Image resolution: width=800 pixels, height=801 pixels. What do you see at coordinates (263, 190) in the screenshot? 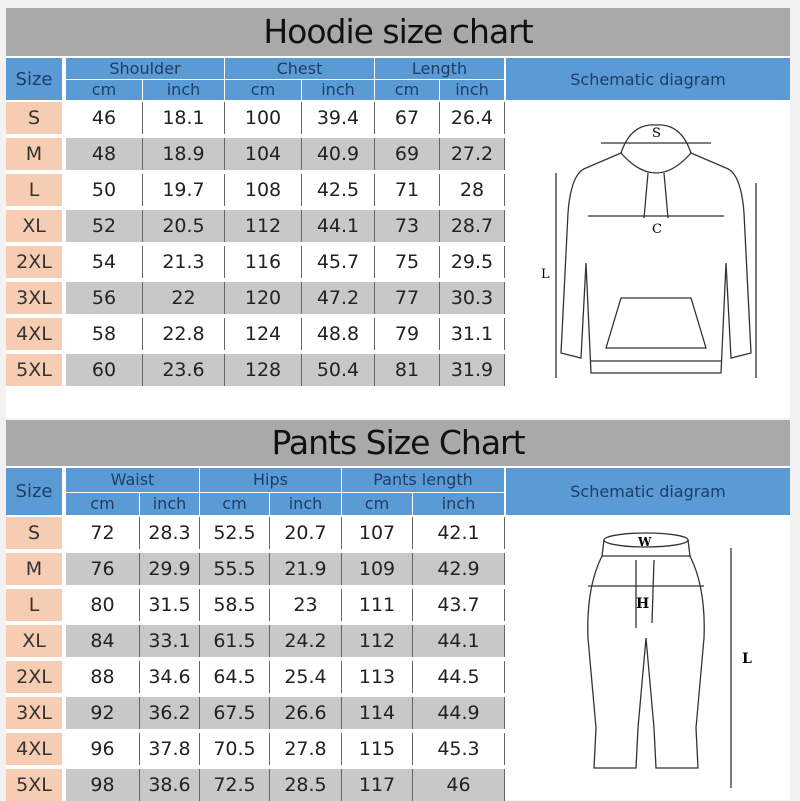
I see `table-cell: 108` at bounding box center [263, 190].